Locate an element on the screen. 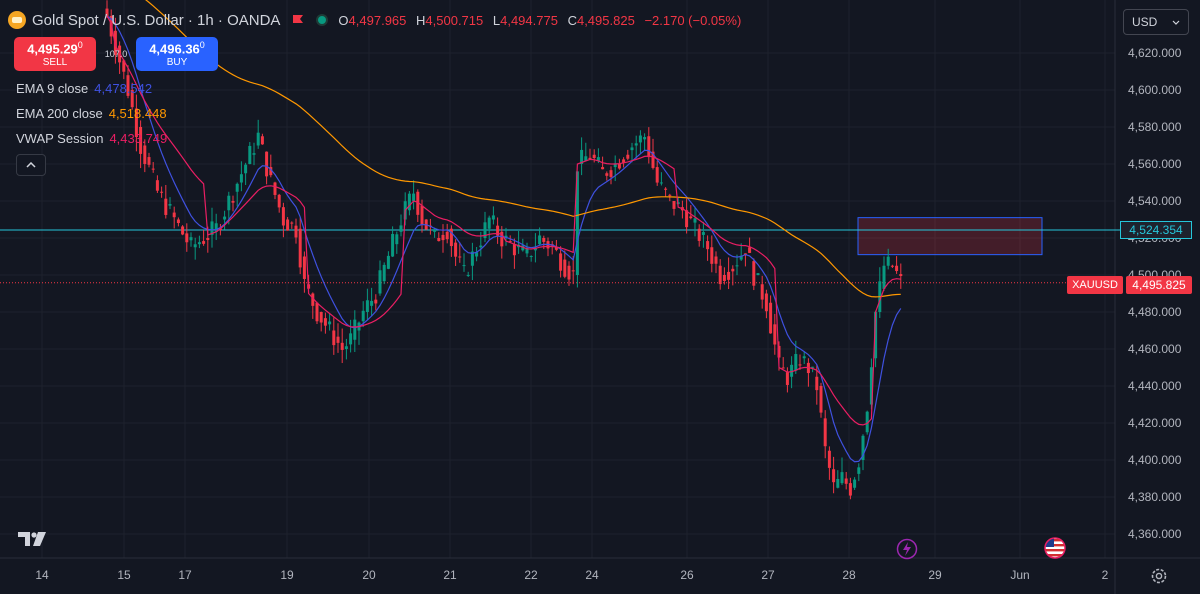  sell-button: 4,495.290 SELL is located at coordinates (55, 54).